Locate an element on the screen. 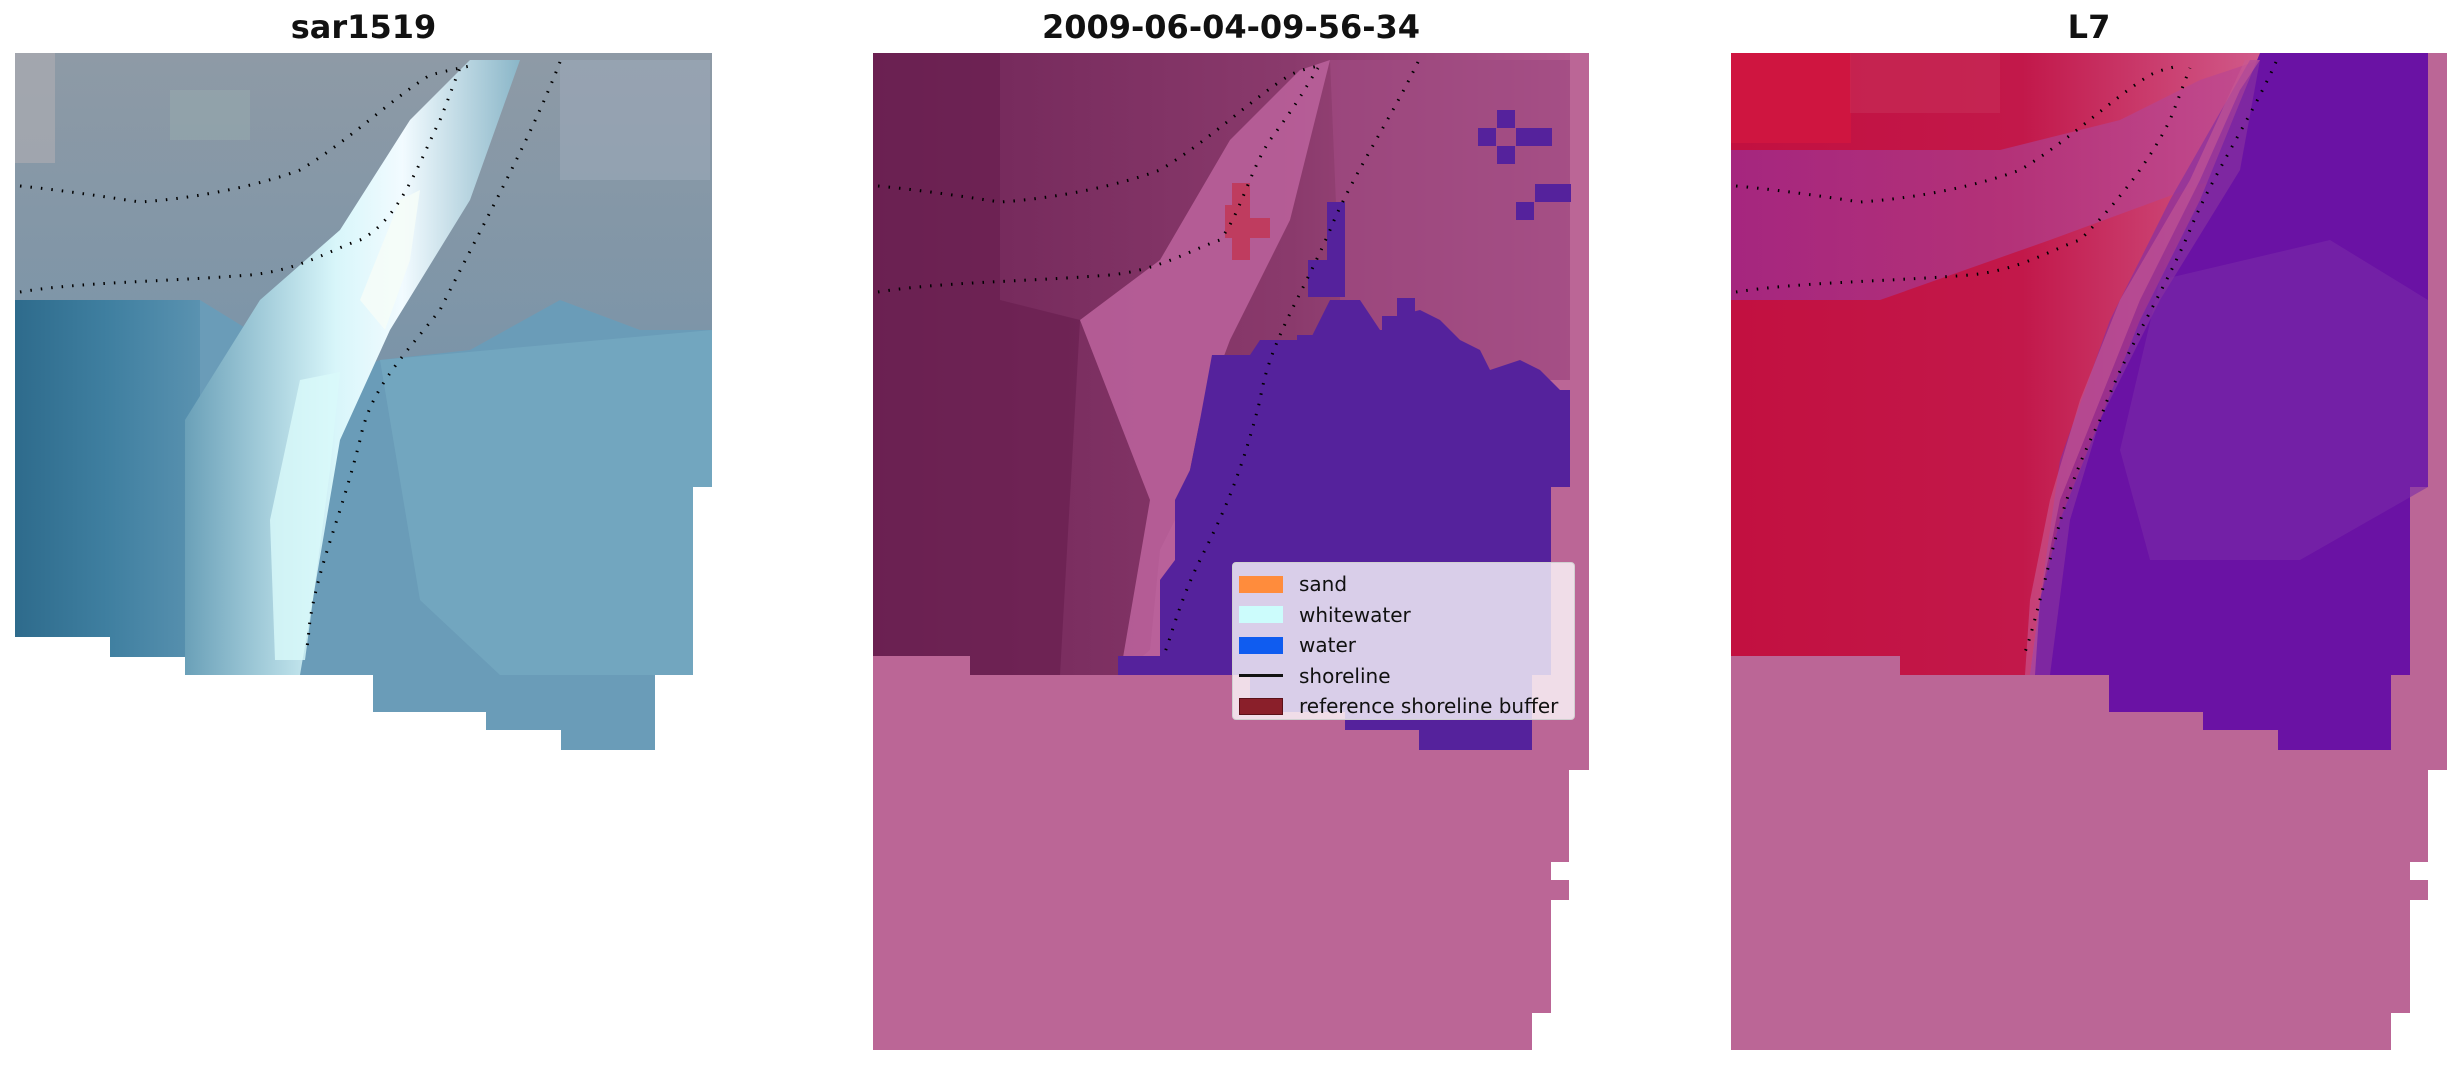  legend-label: reference shoreline buffer is located at coordinates (1429, 706).